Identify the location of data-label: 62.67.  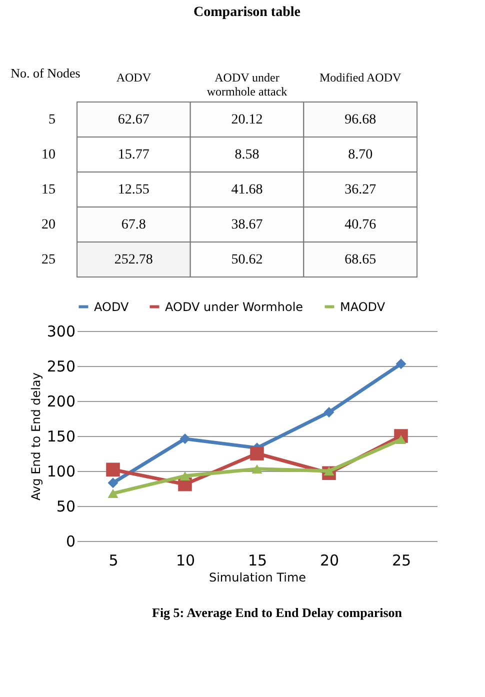
(134, 120).